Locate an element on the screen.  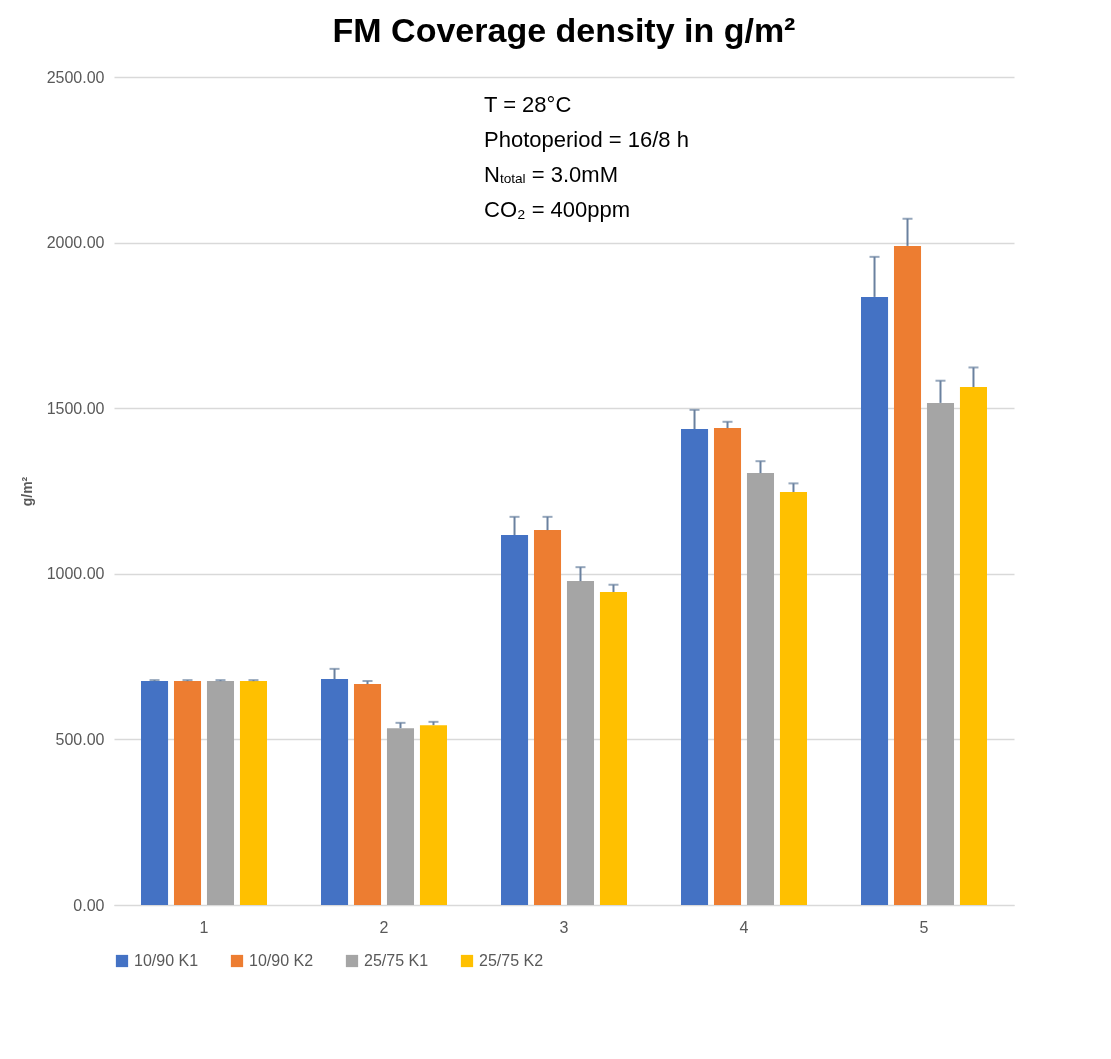
y-tick-label: 2000.00 is located at coordinates (75, 243).